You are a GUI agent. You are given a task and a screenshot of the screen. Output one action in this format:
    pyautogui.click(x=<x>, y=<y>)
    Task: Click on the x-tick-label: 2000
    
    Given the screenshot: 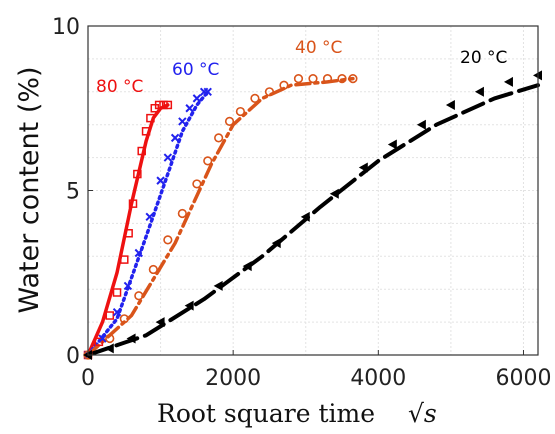 What is the action you would take?
    pyautogui.click(x=233, y=378)
    